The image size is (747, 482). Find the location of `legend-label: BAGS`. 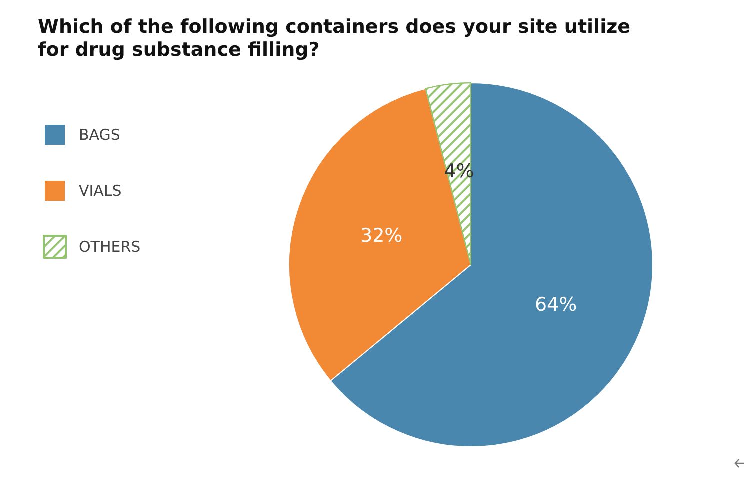

legend-label: BAGS is located at coordinates (99, 135).